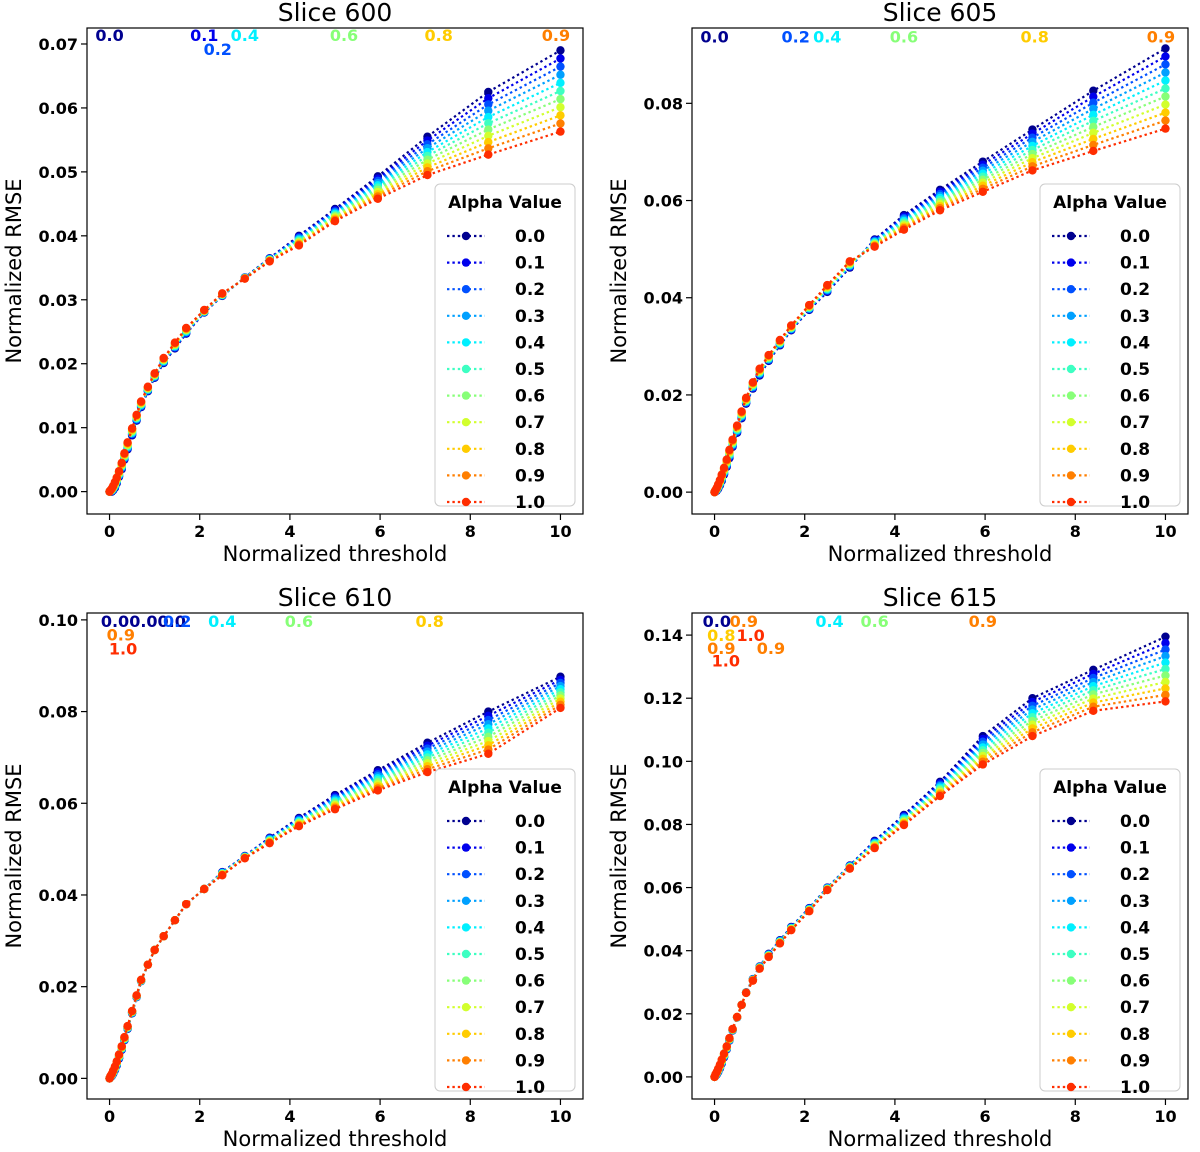  Describe the element at coordinates (530, 928) in the screenshot. I see `legend-label: 0.4` at that location.